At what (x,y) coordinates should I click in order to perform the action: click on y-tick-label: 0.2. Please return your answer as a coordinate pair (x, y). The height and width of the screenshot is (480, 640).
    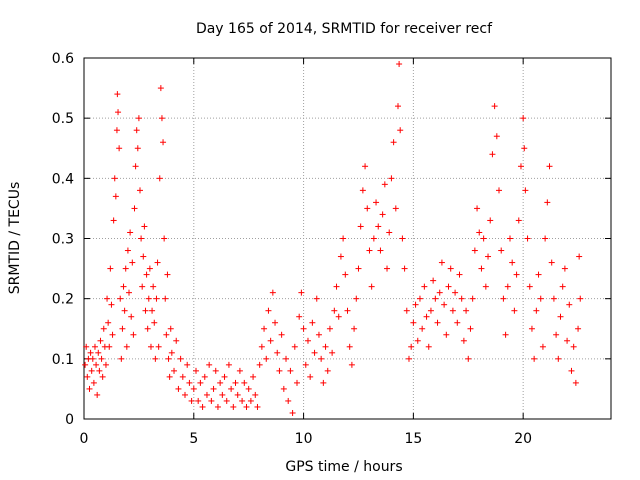
    Looking at the image, I should click on (63, 300).